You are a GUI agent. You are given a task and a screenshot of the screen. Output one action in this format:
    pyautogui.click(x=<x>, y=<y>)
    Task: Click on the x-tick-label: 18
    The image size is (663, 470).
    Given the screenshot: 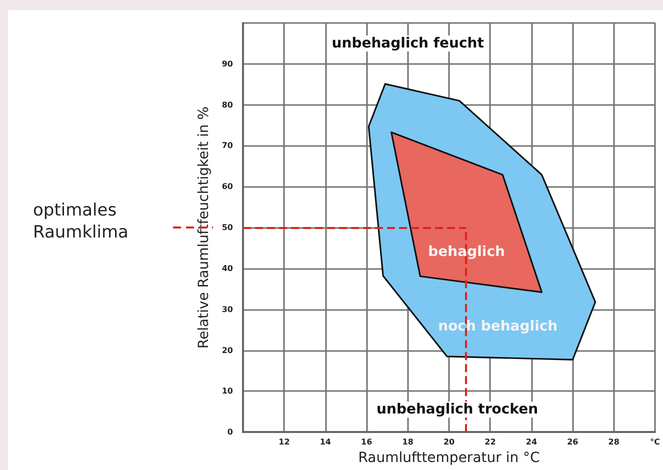 What is the action you would take?
    pyautogui.click(x=408, y=442)
    